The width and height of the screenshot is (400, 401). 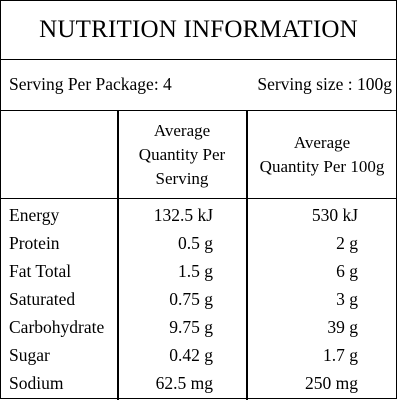 I want to click on per-100g-value: 530 kJ, so click(x=334, y=214).